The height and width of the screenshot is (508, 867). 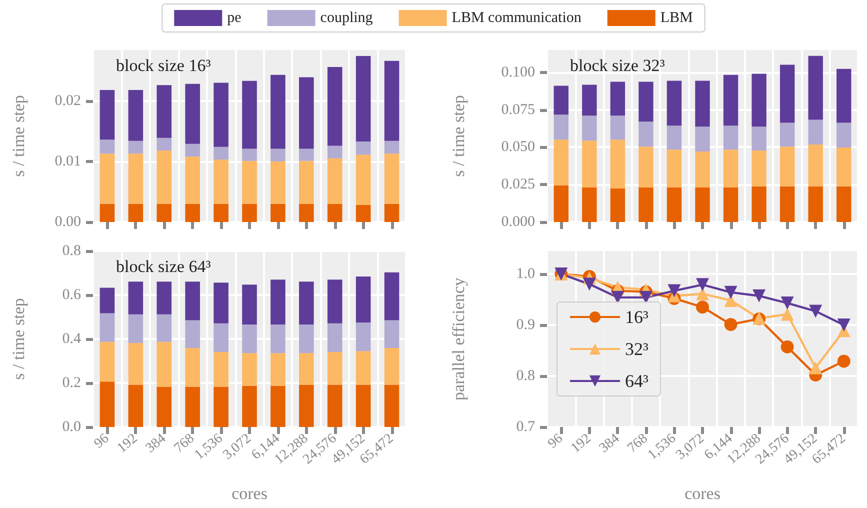 I want to click on y-tick-label: 0.000, so click(x=518, y=222).